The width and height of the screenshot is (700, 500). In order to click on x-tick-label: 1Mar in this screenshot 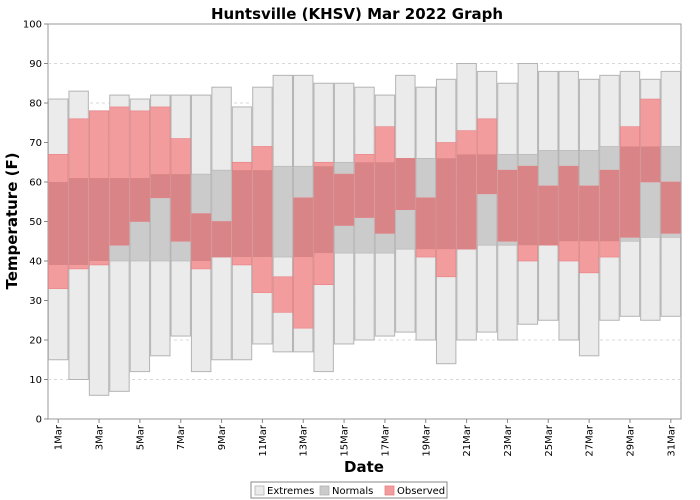, I will do `click(59, 437)`.